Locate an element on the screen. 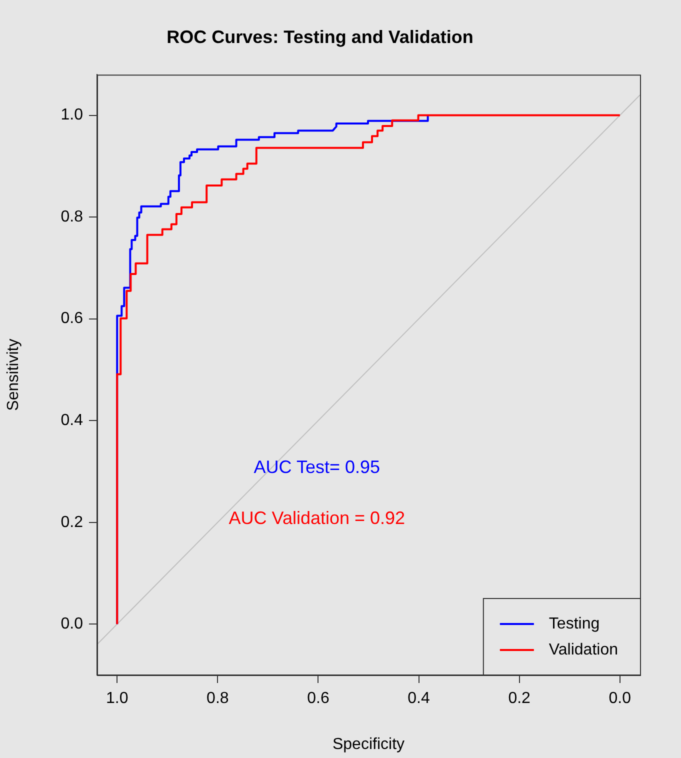  annotation: AUC Validation = 0.92 is located at coordinates (317, 518).